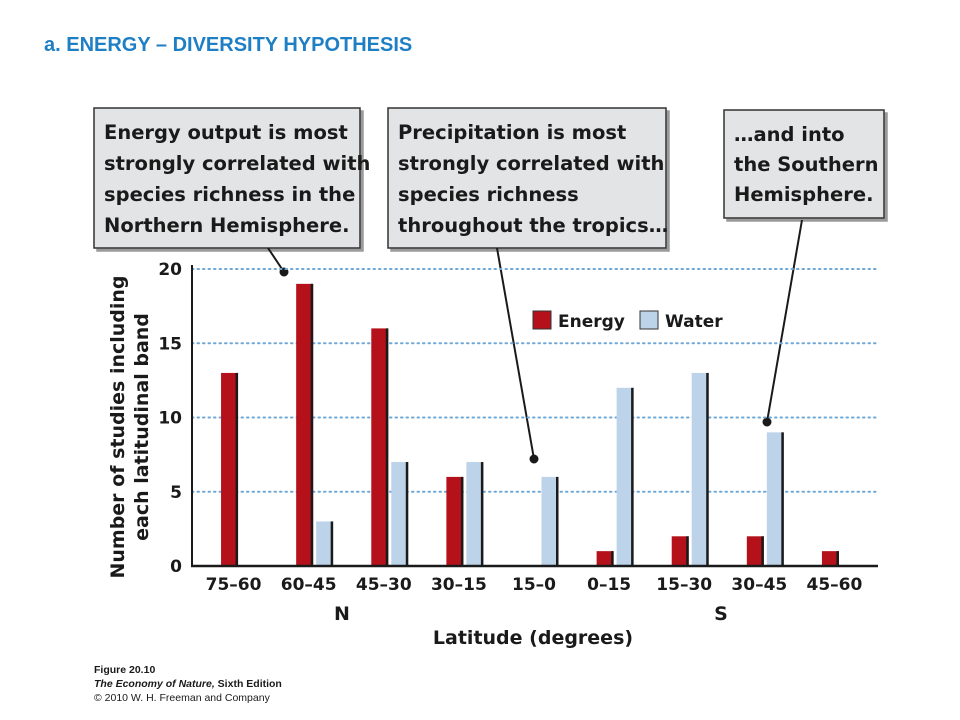 The width and height of the screenshot is (960, 720). I want to click on credit-book: The Economy of Nature, Sixth Edition, so click(188, 684).